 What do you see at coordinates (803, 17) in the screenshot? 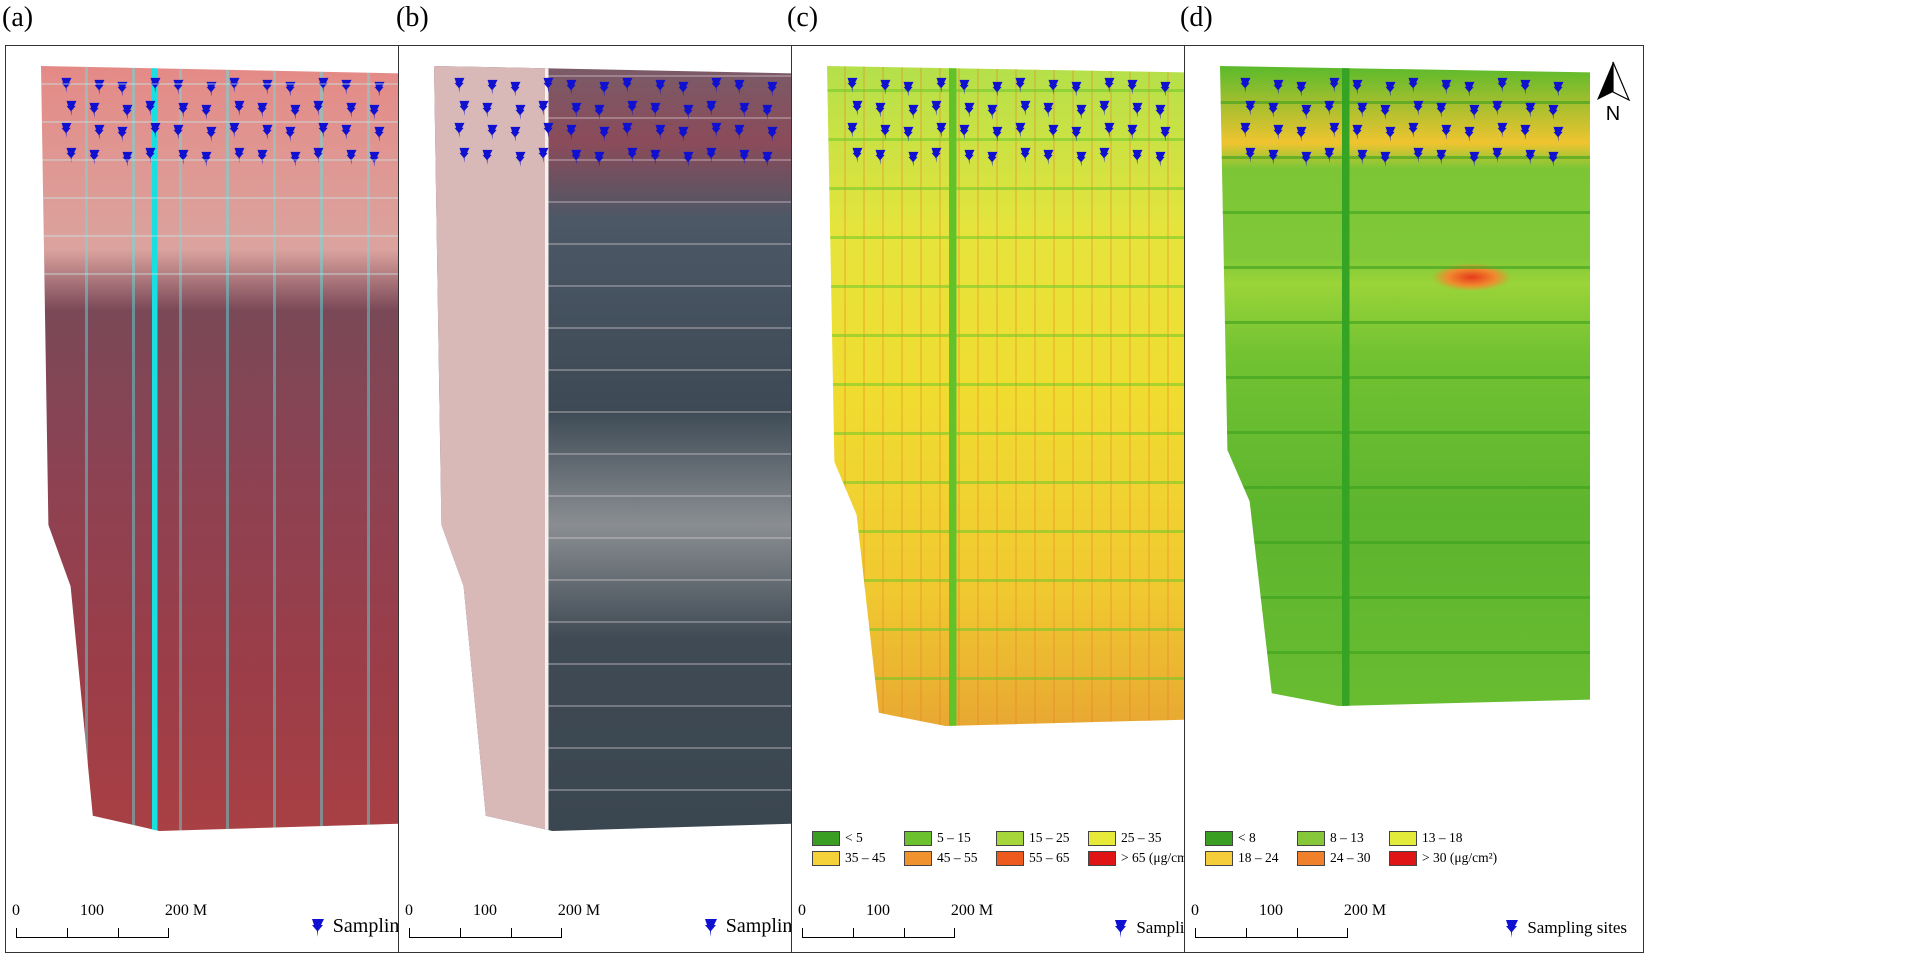
I see `panel-label-c: (c)` at bounding box center [803, 17].